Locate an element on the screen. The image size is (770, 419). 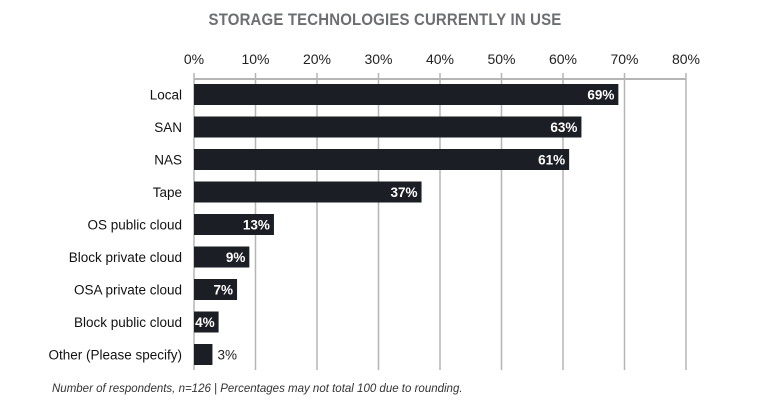
chart-title: STORAGE TECHNOLOGIES CURRENTLY IN USE is located at coordinates (385, 19).